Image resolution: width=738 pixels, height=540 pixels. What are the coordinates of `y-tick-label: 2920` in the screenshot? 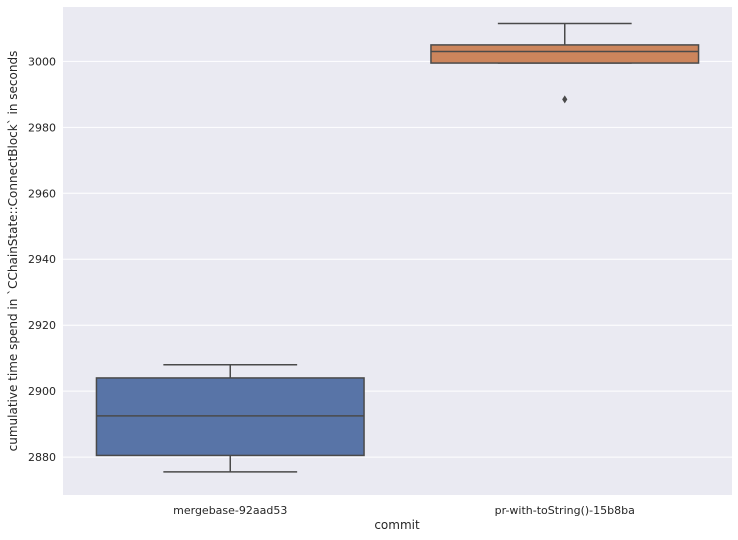 It's located at (42, 325).